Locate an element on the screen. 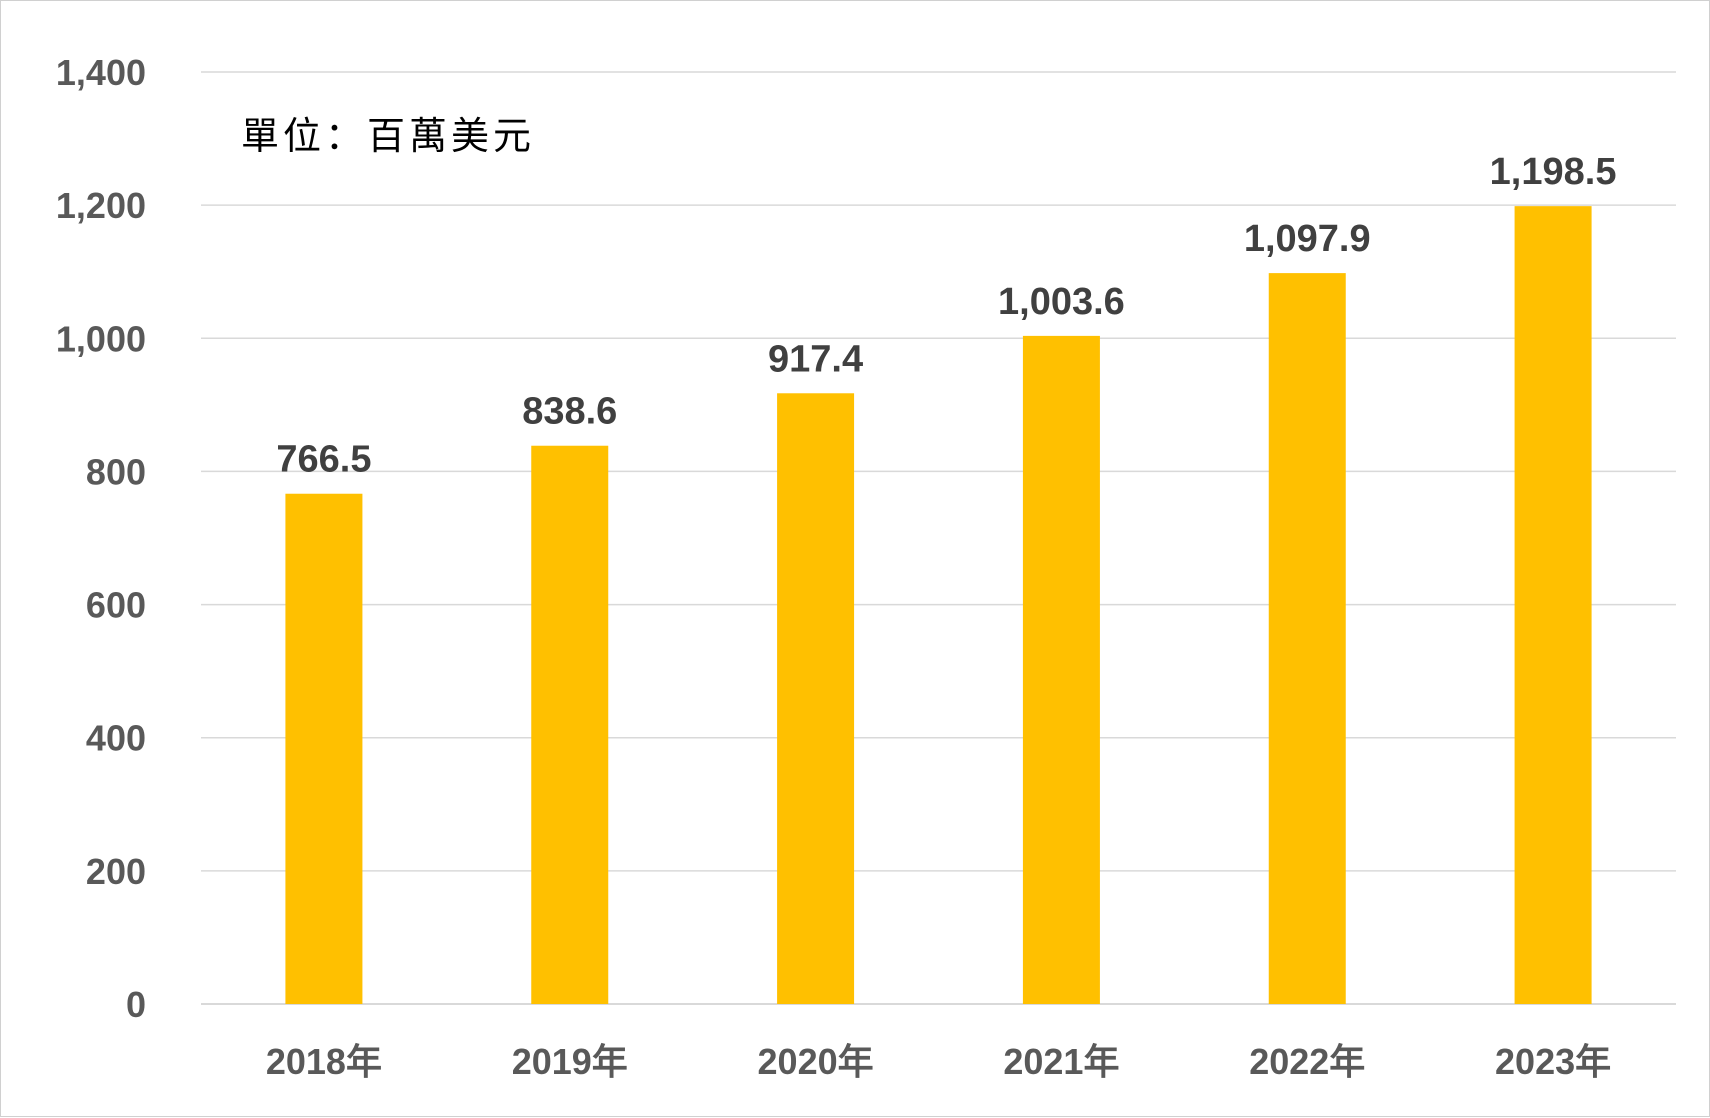 This screenshot has height=1118, width=1710. x-tick-label: 2019年 is located at coordinates (570, 1061).